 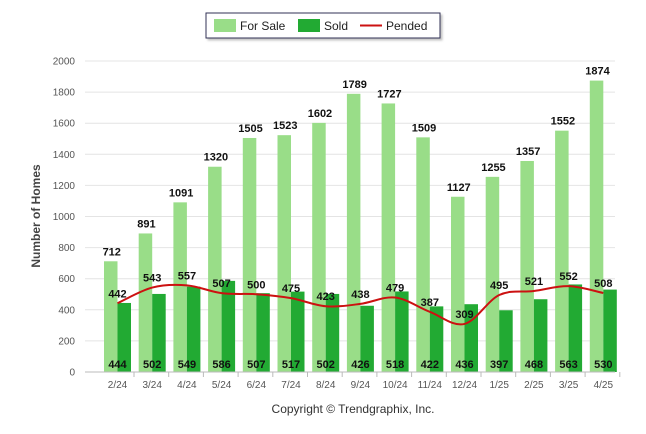 I want to click on data-label-sold: 530, so click(x=603, y=365).